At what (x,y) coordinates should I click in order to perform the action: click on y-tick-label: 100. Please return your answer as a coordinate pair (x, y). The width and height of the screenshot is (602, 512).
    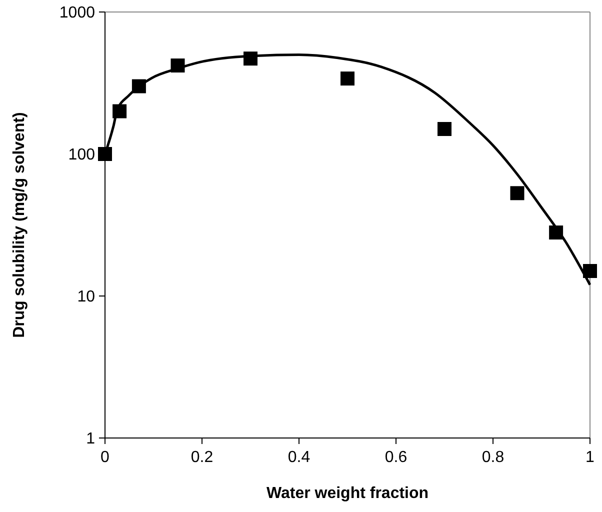
    Looking at the image, I should click on (82, 155).